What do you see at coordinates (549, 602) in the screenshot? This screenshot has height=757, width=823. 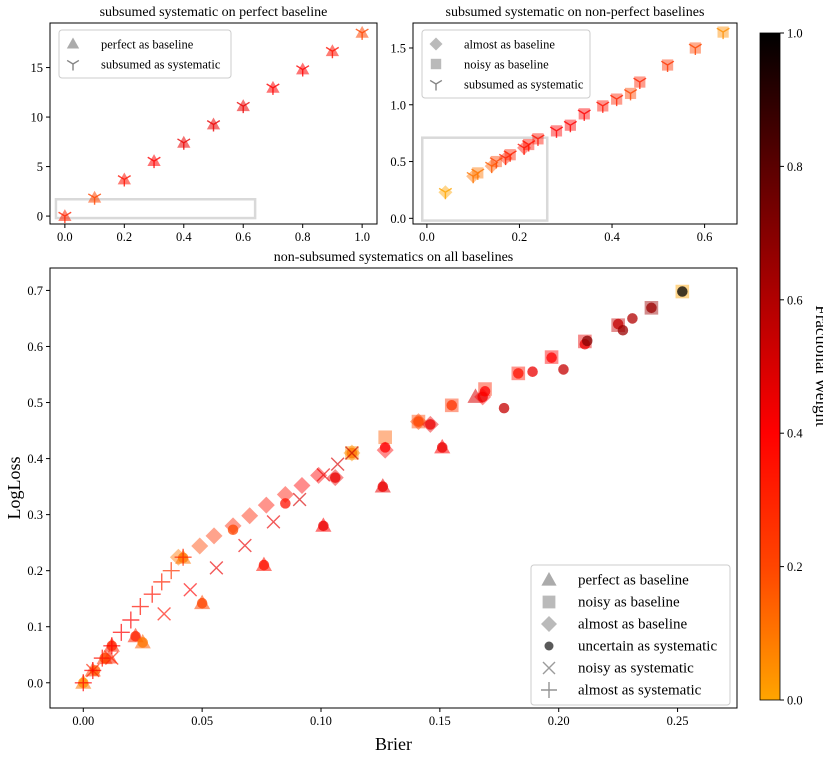 I see `legend-marker-square` at bounding box center [549, 602].